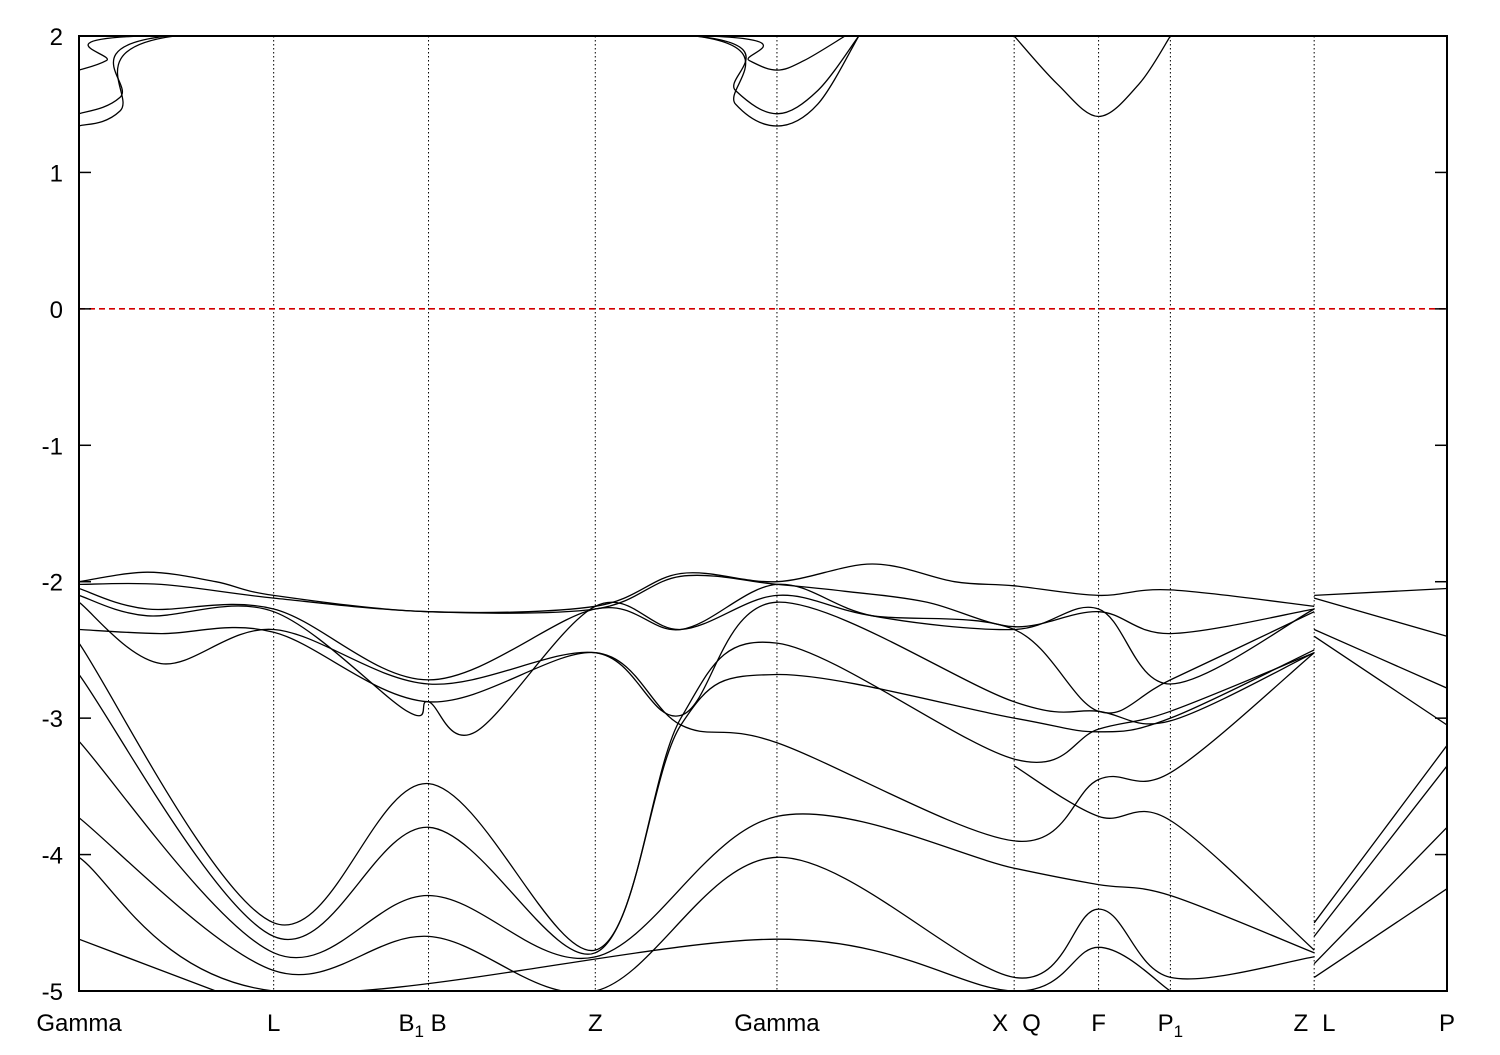 This screenshot has height=1055, width=1500. Describe the element at coordinates (1098, 1023) in the screenshot. I see `x-tick-label: F` at that location.